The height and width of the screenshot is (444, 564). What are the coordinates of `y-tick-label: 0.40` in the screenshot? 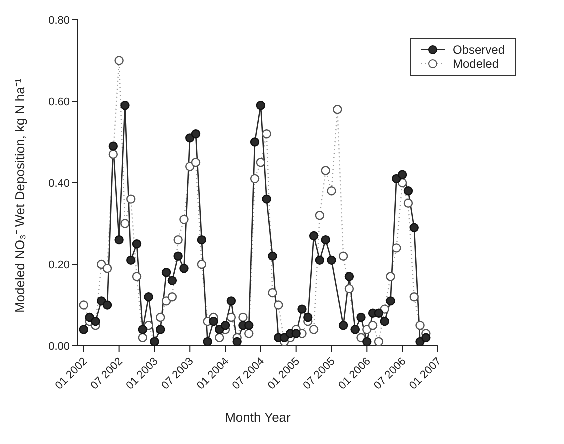 It's located at (59, 184).